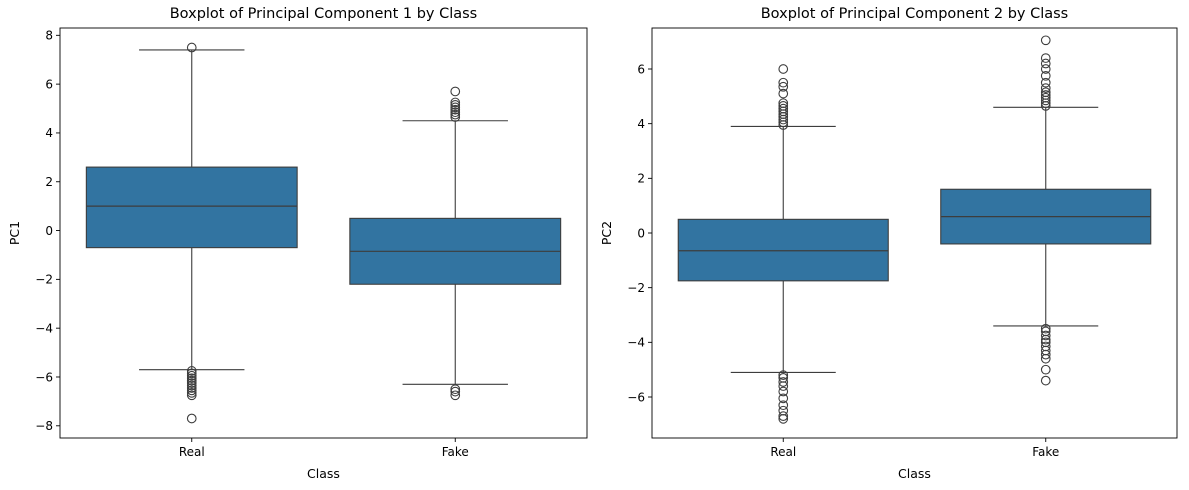  I want to click on y-tick-label: −8, so click(44, 426).